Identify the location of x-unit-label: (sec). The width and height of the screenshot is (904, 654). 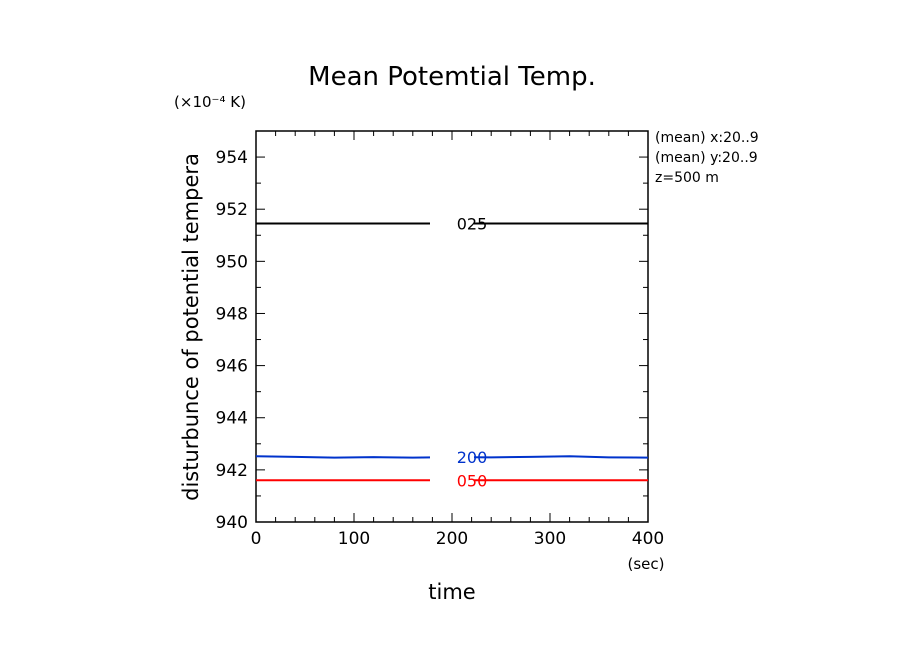
(646, 564).